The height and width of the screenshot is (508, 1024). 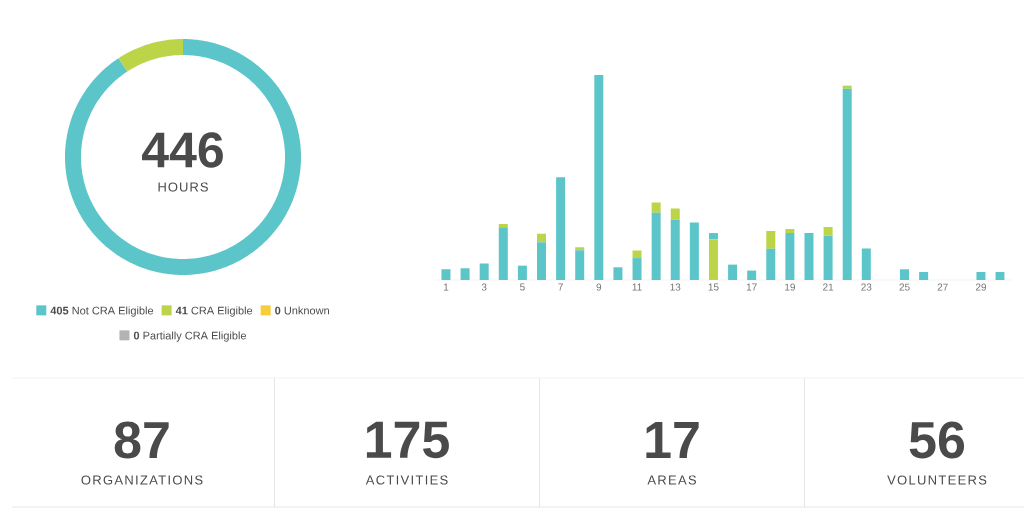 I want to click on x-tick-label: 17, so click(x=751, y=287).